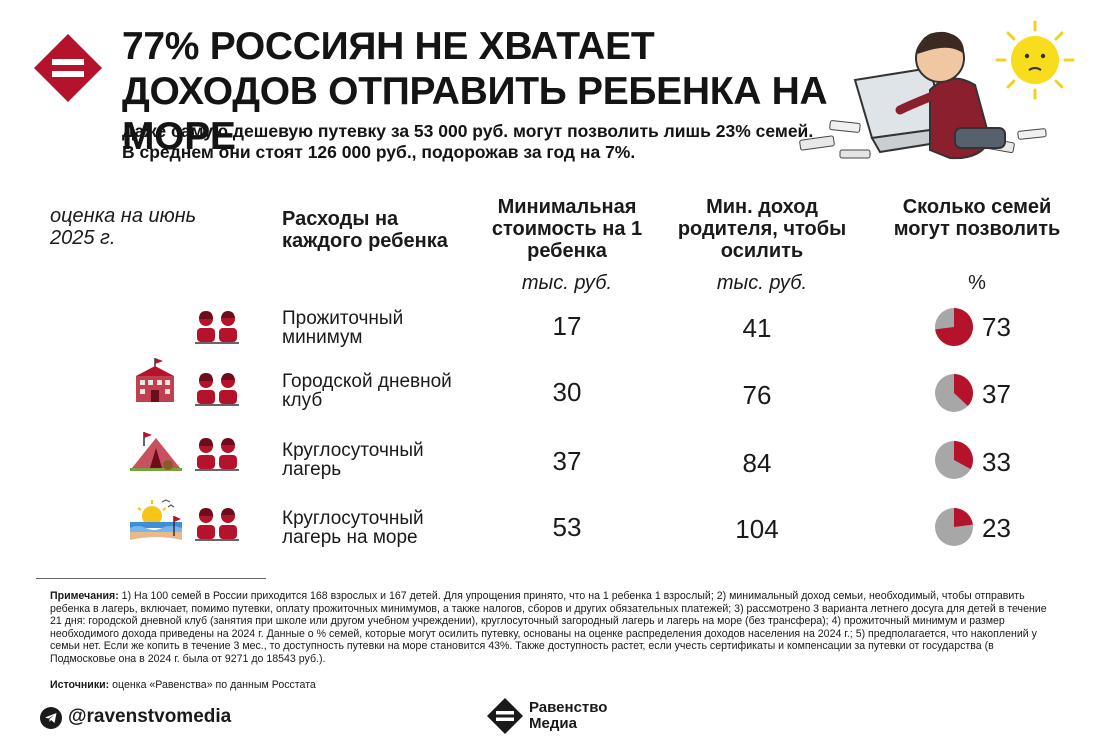 This screenshot has width=1097, height=756. Describe the element at coordinates (996, 327) in the screenshot. I see `share-value: 73` at that location.